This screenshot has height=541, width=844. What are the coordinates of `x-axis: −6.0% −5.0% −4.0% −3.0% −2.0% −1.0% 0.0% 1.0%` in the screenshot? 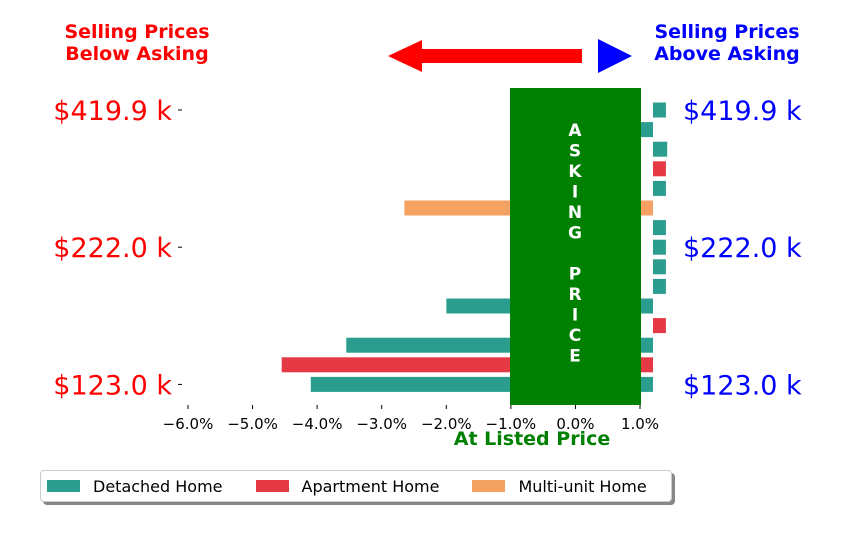 It's located at (411, 419).